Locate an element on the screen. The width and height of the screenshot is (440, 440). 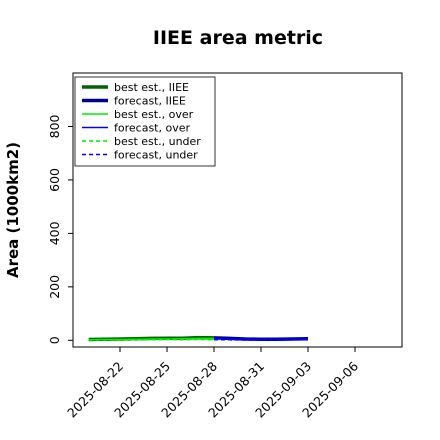
legend-label: best est., IIEE is located at coordinates (151, 87).